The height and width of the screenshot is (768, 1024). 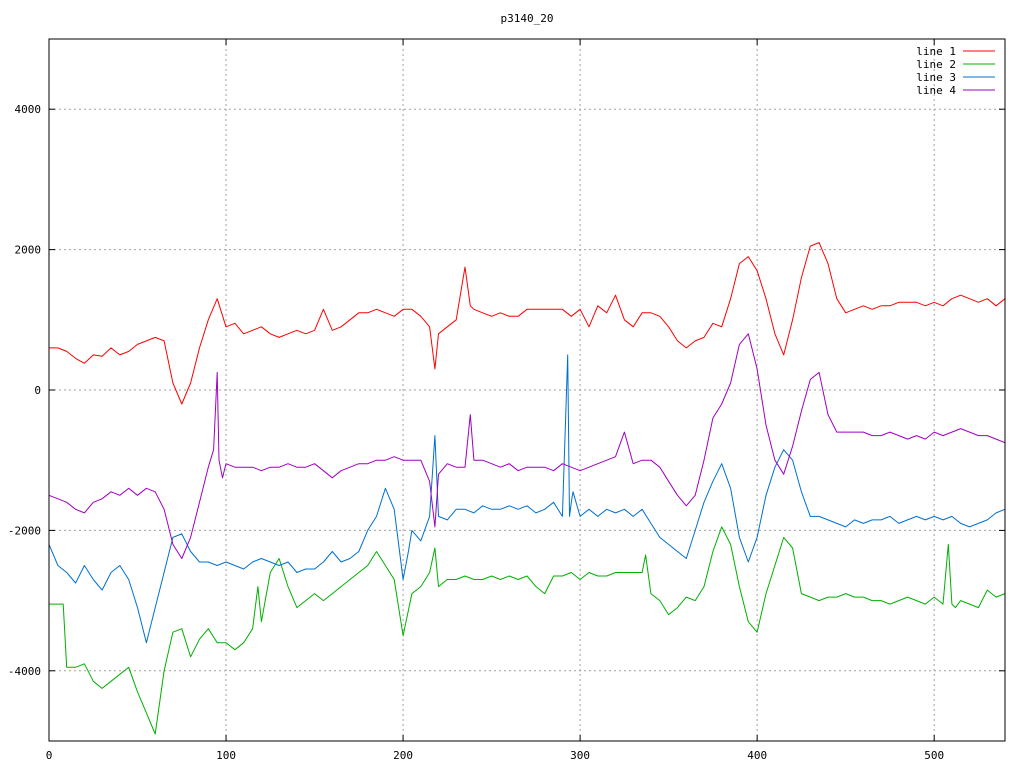 What do you see at coordinates (936, 51) in the screenshot?
I see `legend-label-1: line 1` at bounding box center [936, 51].